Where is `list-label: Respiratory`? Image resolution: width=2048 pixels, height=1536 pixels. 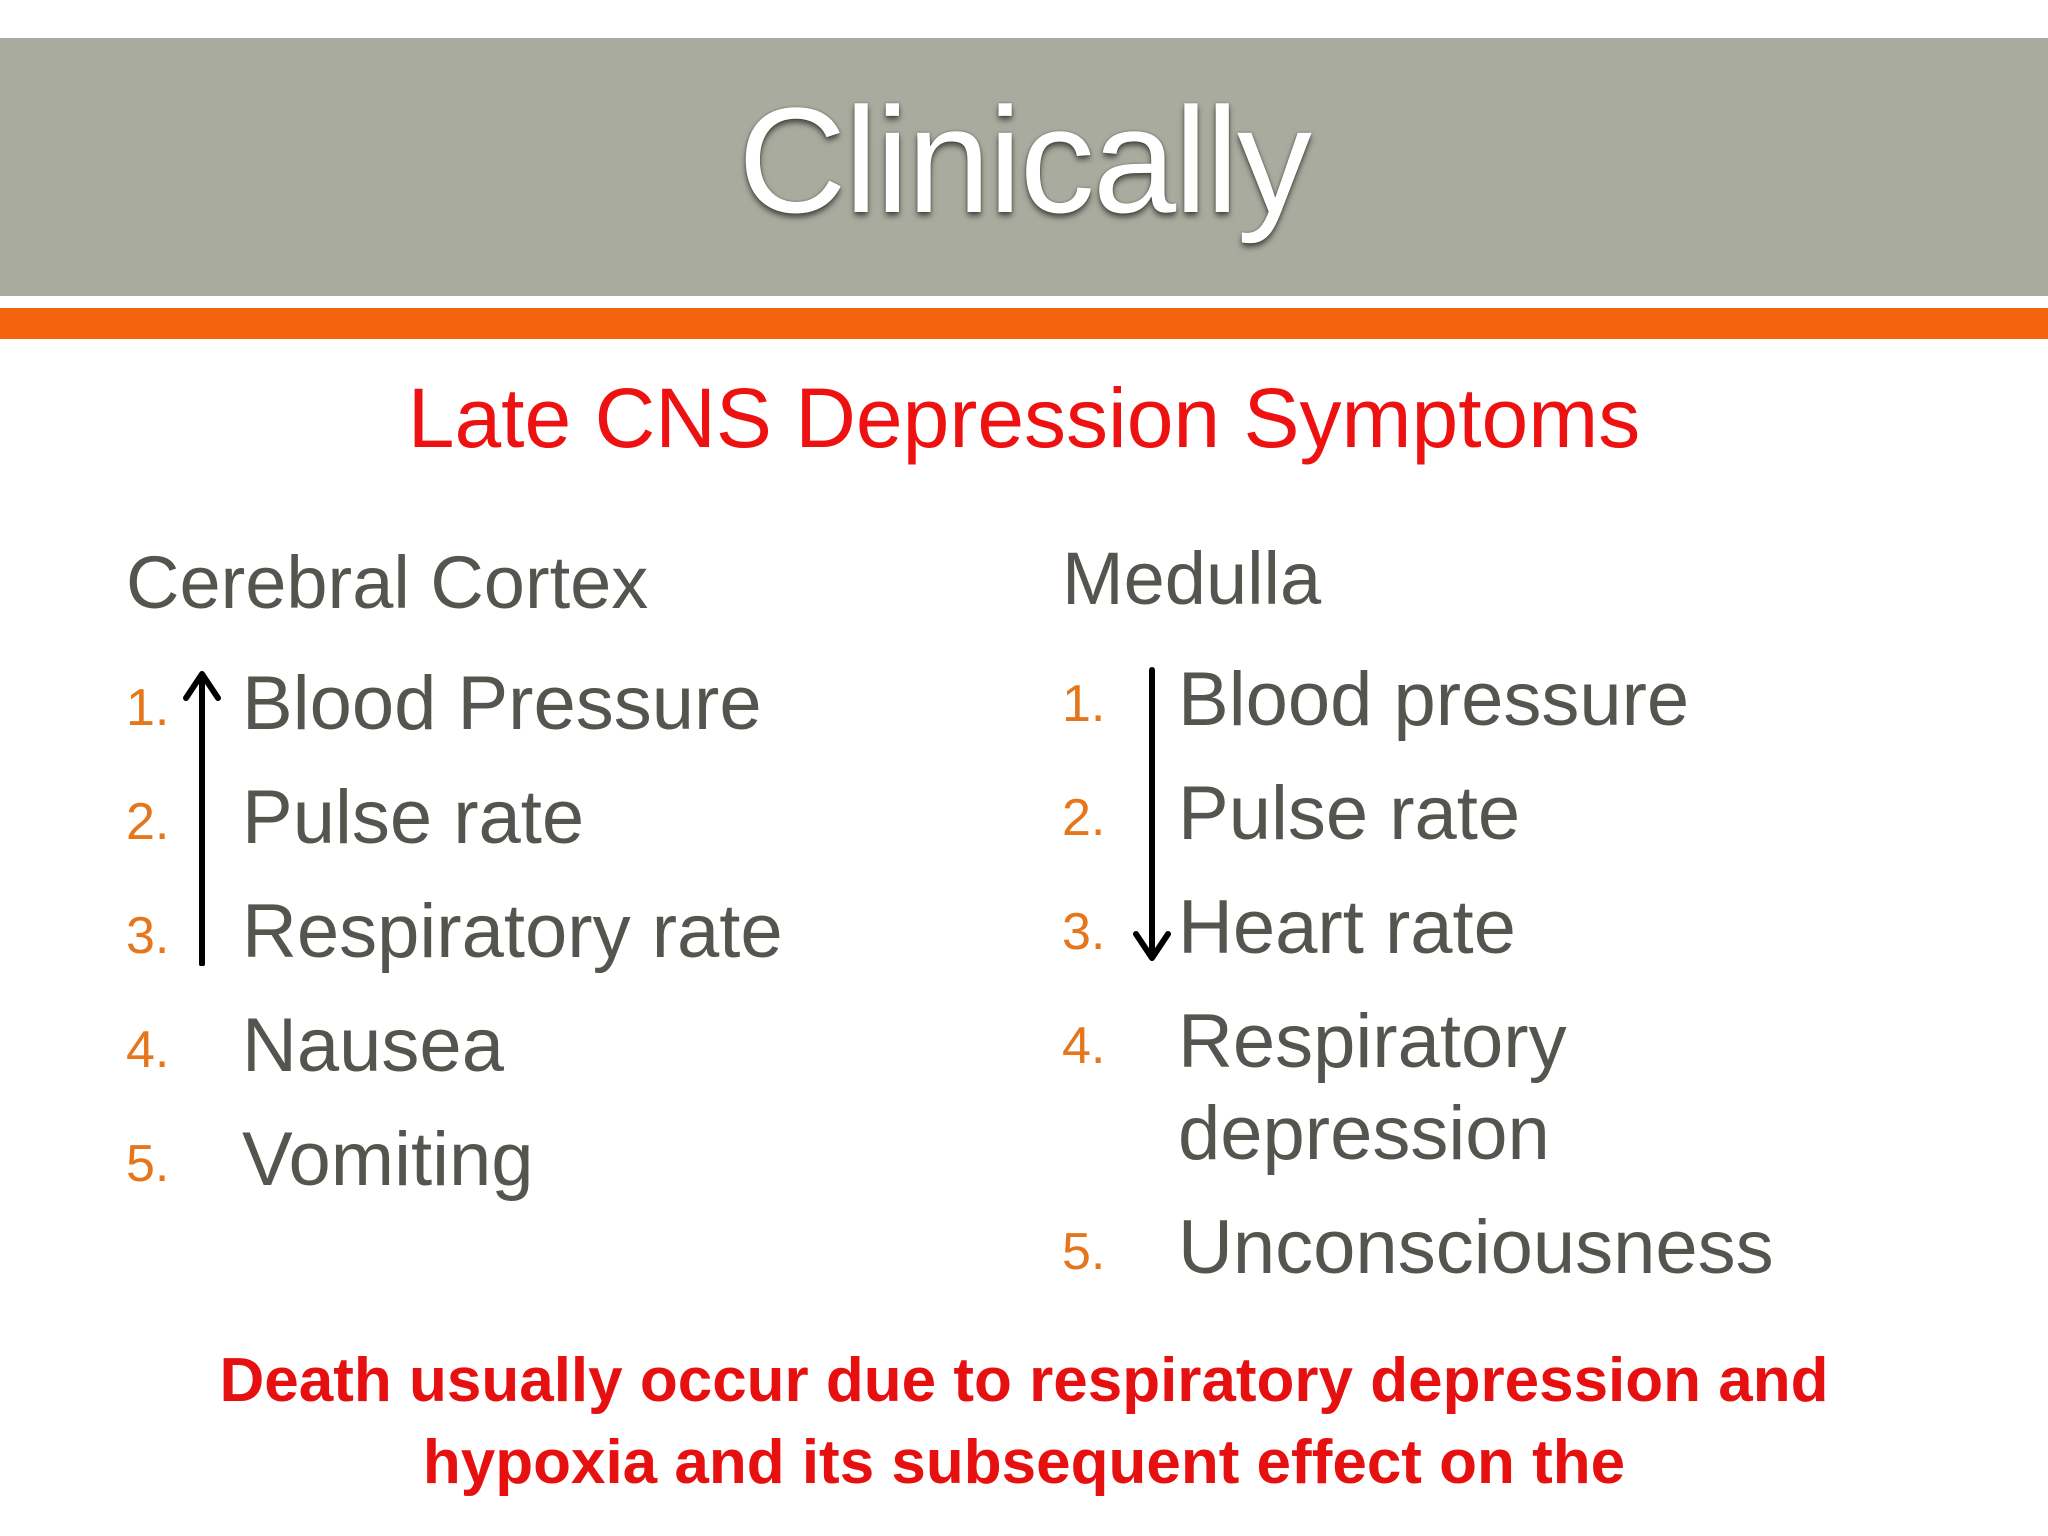
list-label: Respiratory is located at coordinates (1372, 1041).